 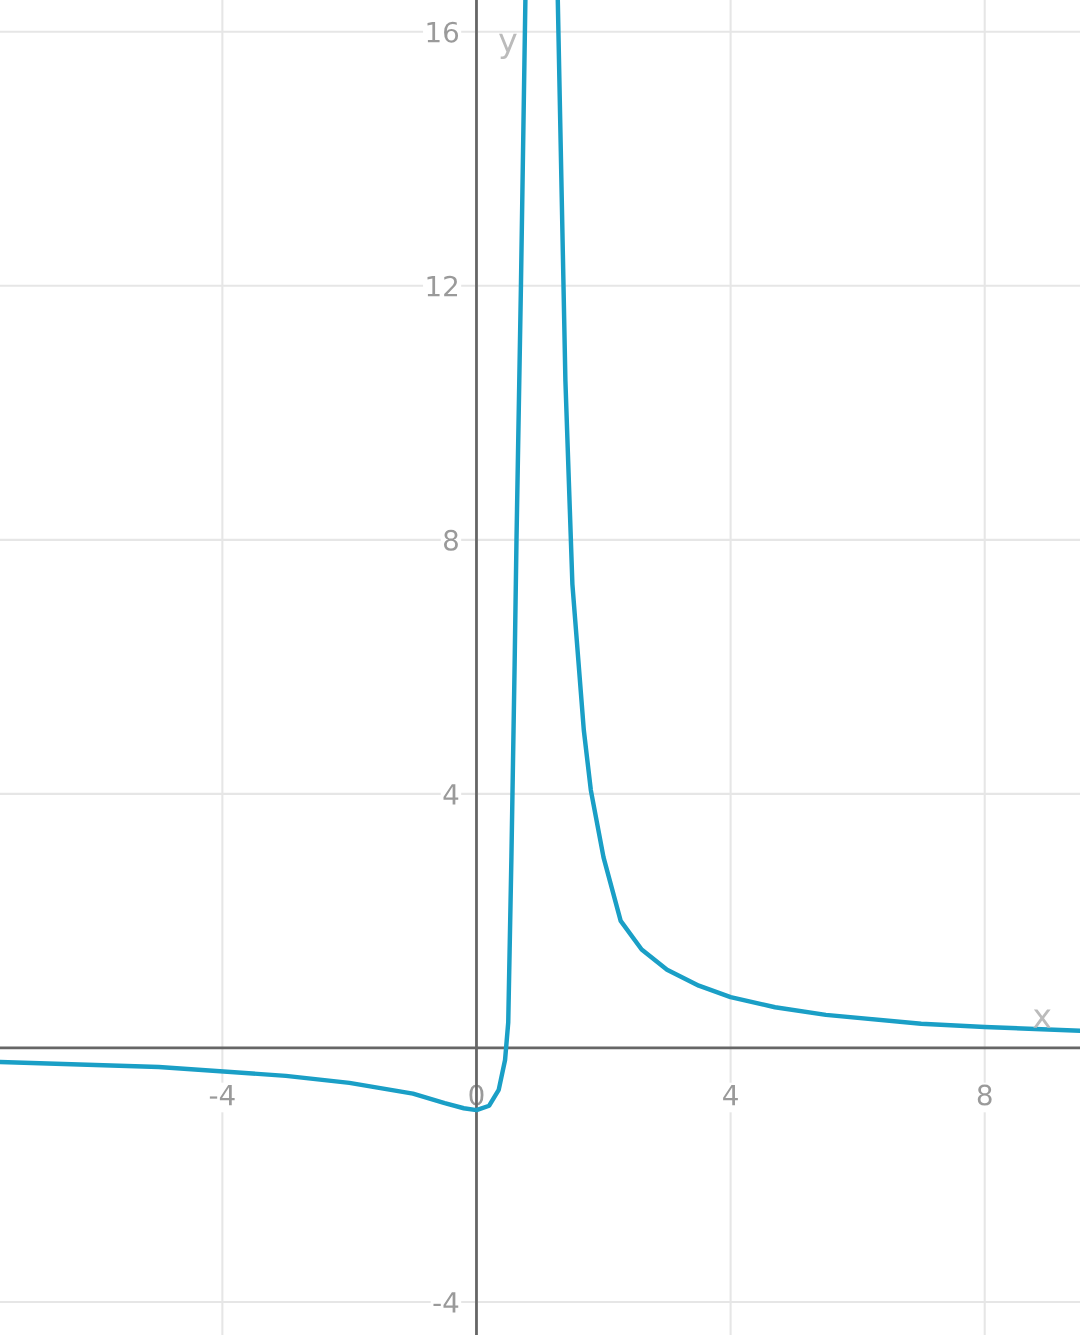 I want to click on y-tick-label: -4, so click(x=446, y=1302).